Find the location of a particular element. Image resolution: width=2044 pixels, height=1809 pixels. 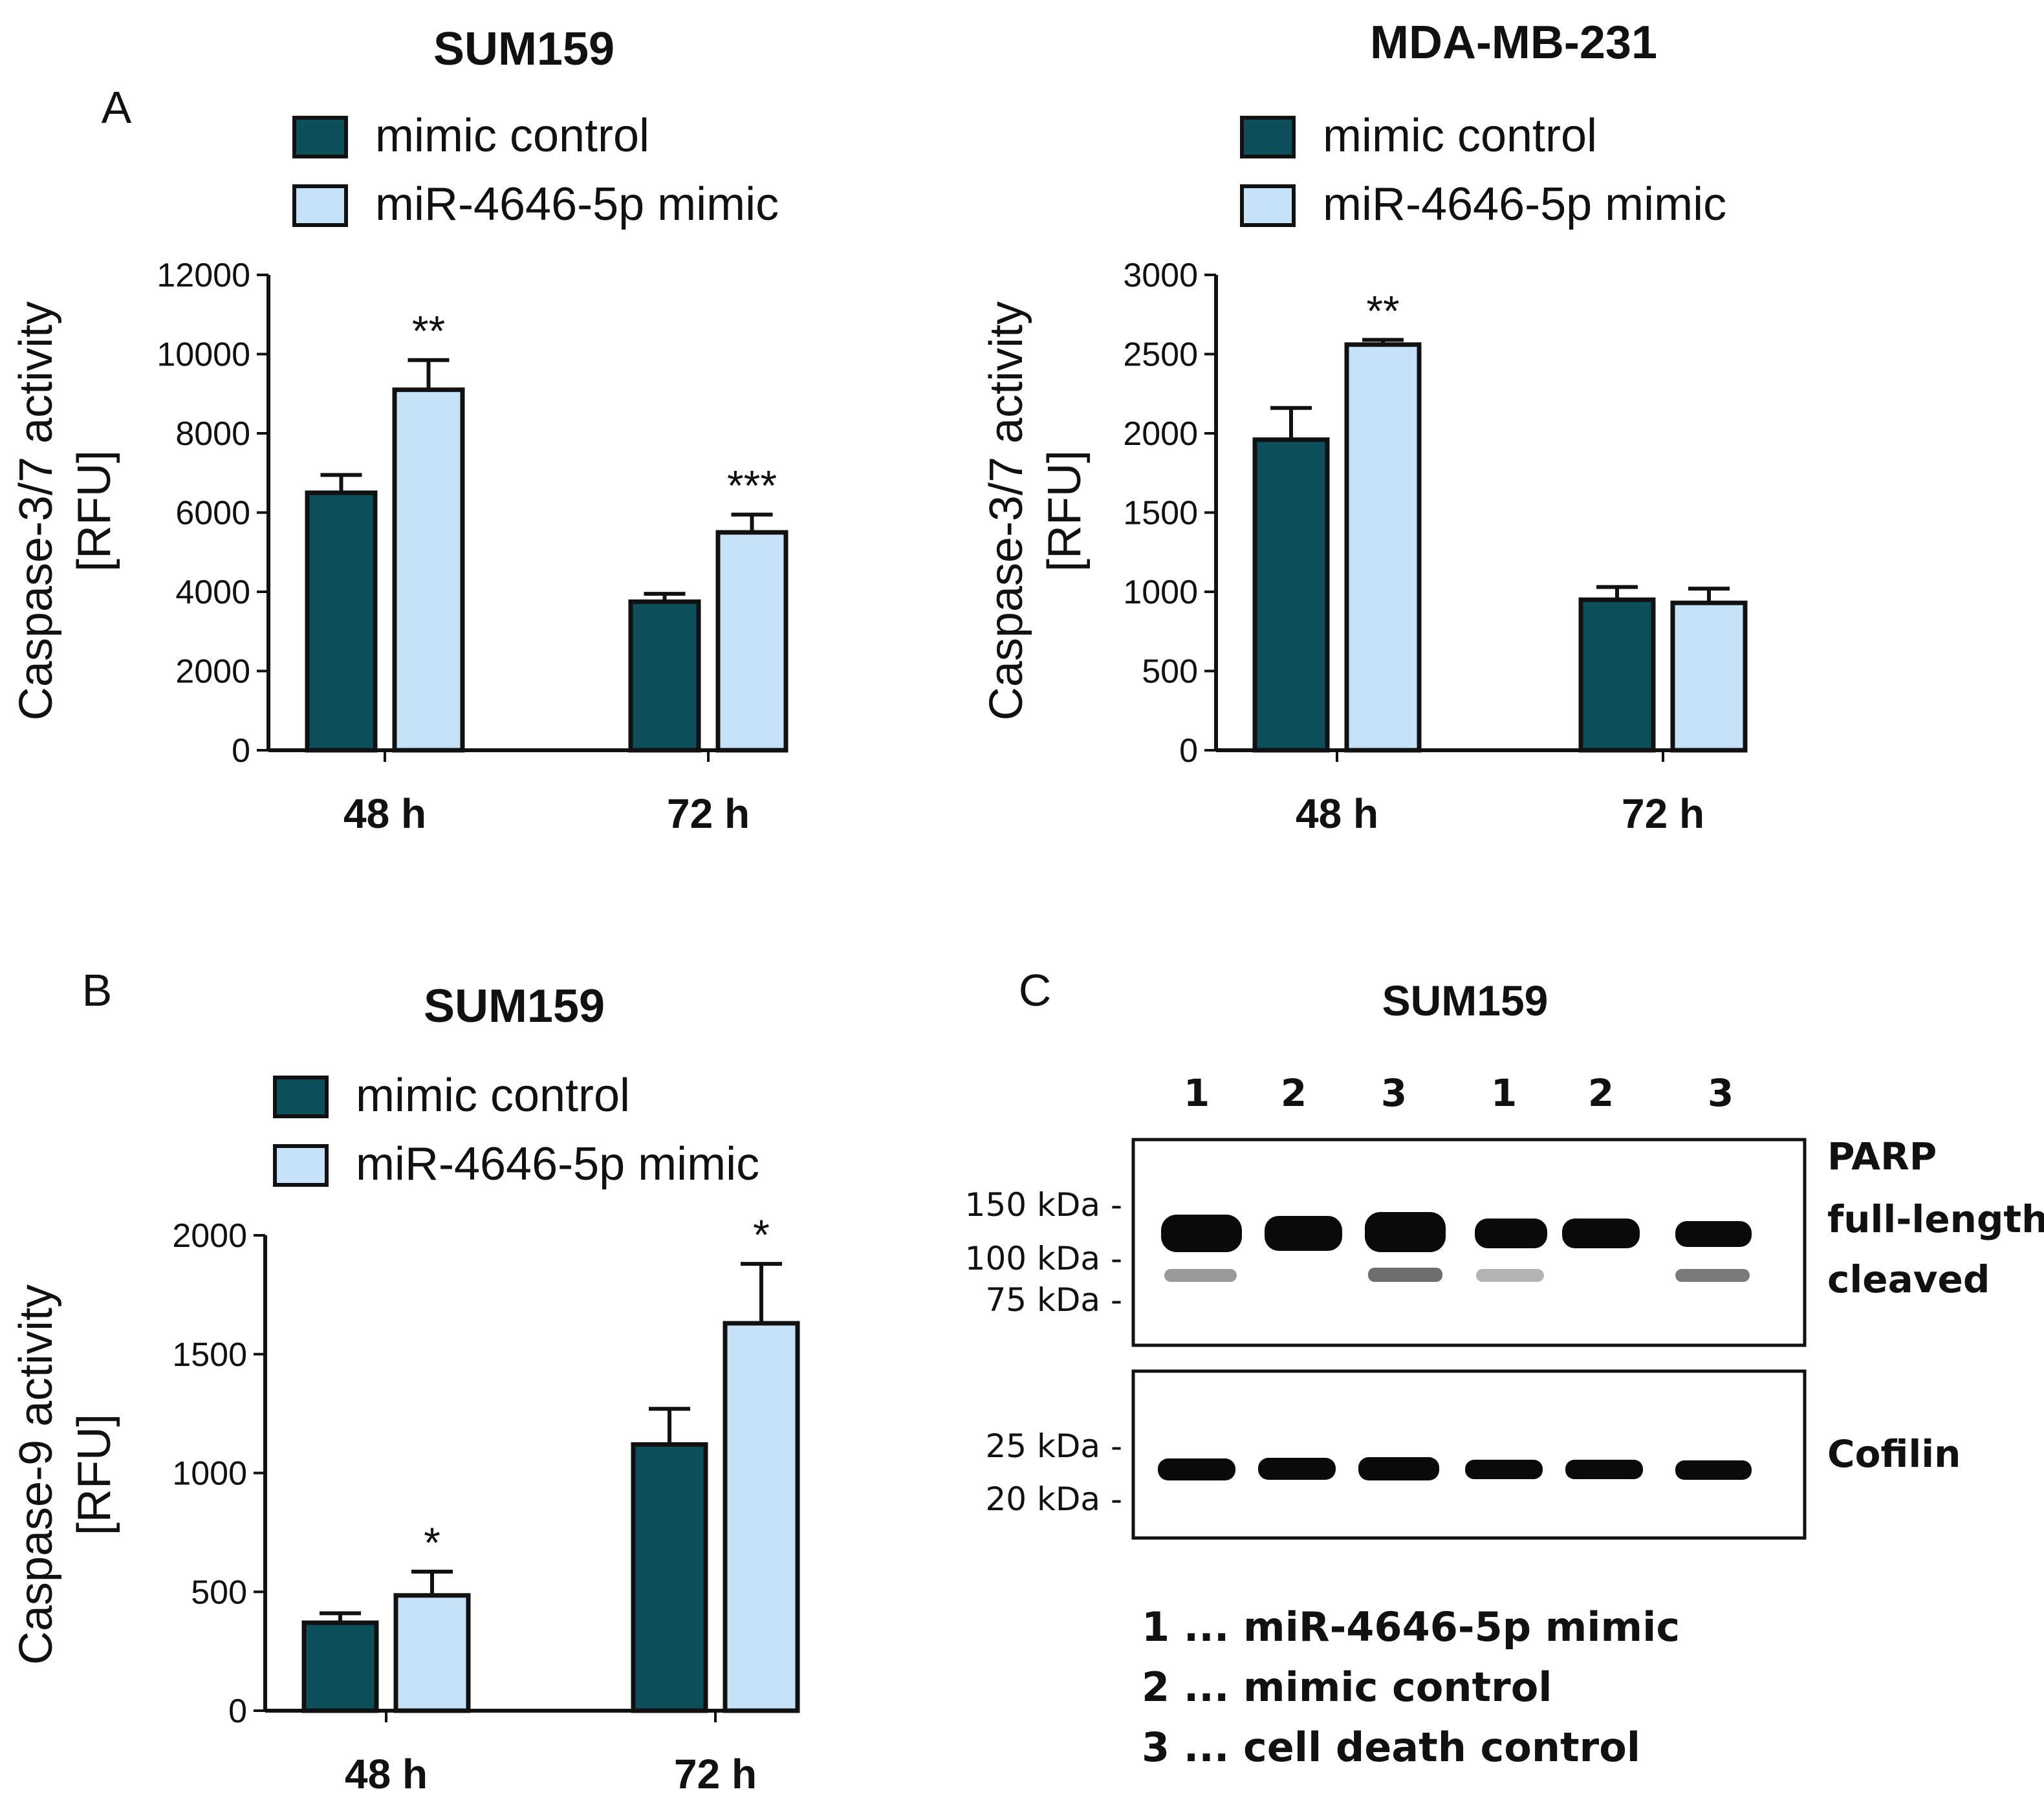

y-tick-label: 2500 is located at coordinates (1160, 355).